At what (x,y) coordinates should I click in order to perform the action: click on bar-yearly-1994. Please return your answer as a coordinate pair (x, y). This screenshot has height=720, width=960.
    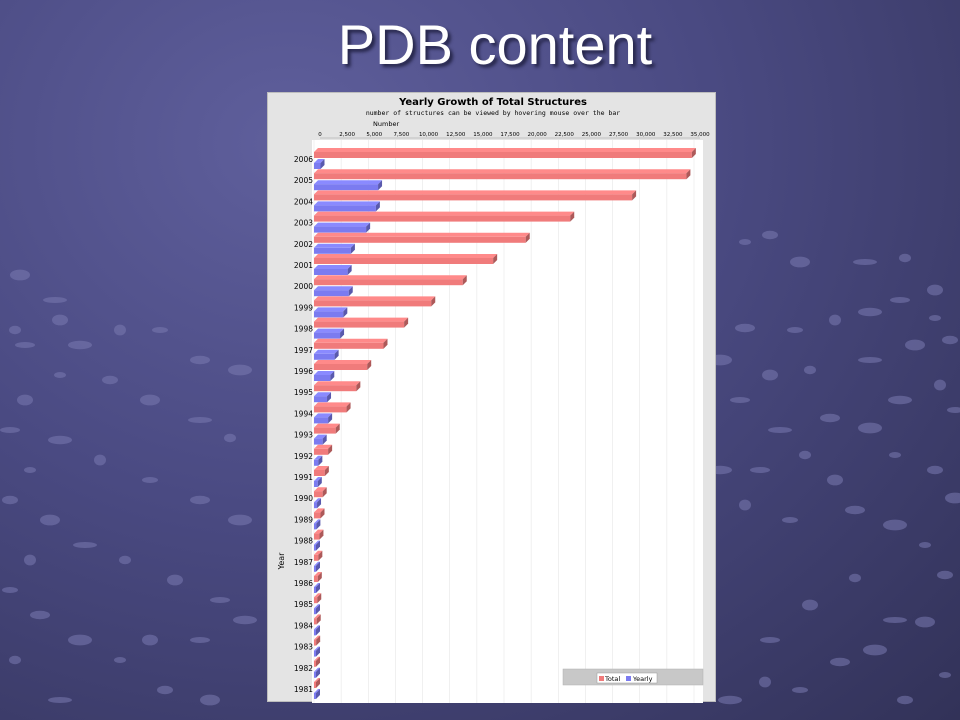
    Looking at the image, I should click on (323, 418).